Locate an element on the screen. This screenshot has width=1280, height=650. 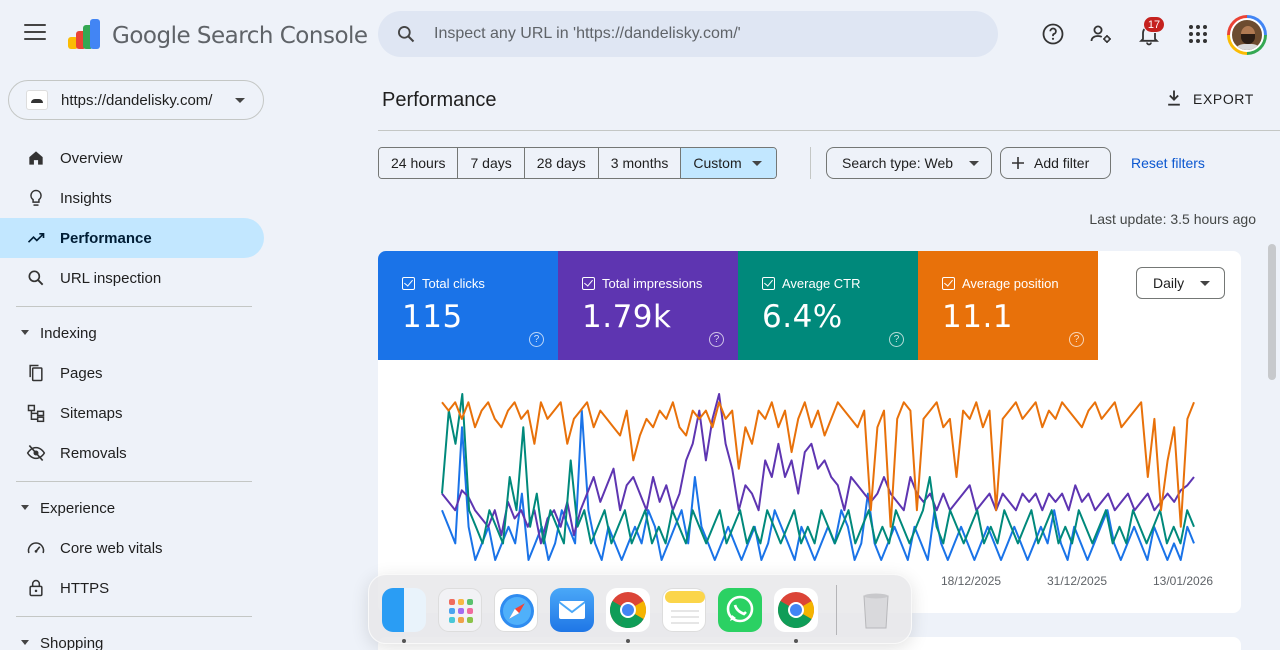
property-selector: https://dandelisky.com/ is located at coordinates (136, 100).